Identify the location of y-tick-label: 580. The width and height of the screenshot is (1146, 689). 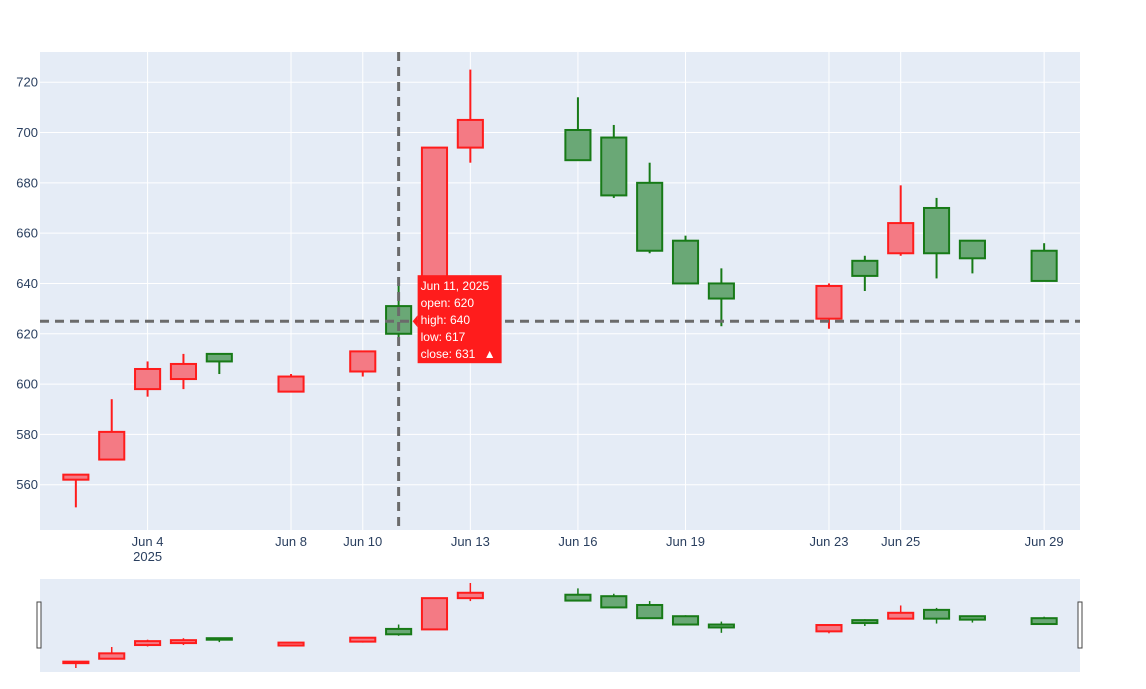
(27, 434).